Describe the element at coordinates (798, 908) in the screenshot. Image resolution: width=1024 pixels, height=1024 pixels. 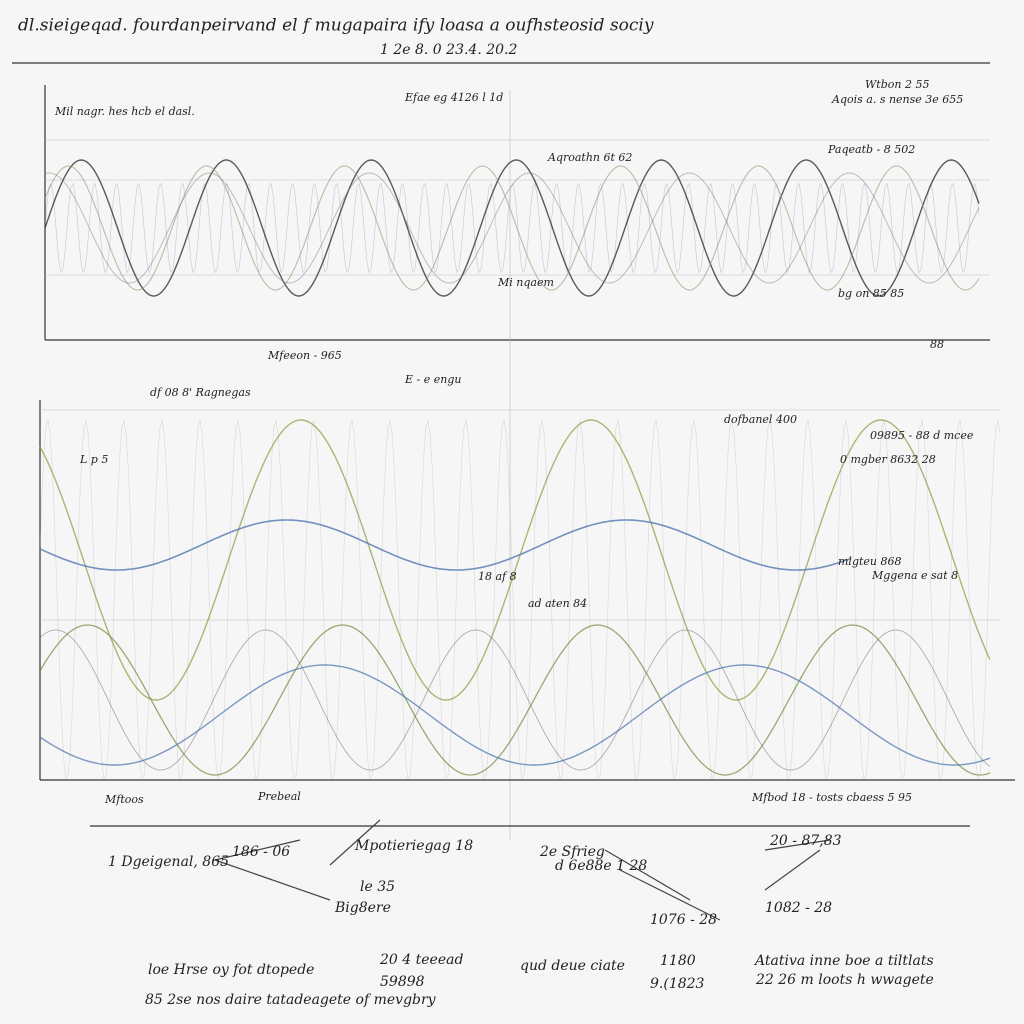
I see `label: 1082 - 28` at that location.